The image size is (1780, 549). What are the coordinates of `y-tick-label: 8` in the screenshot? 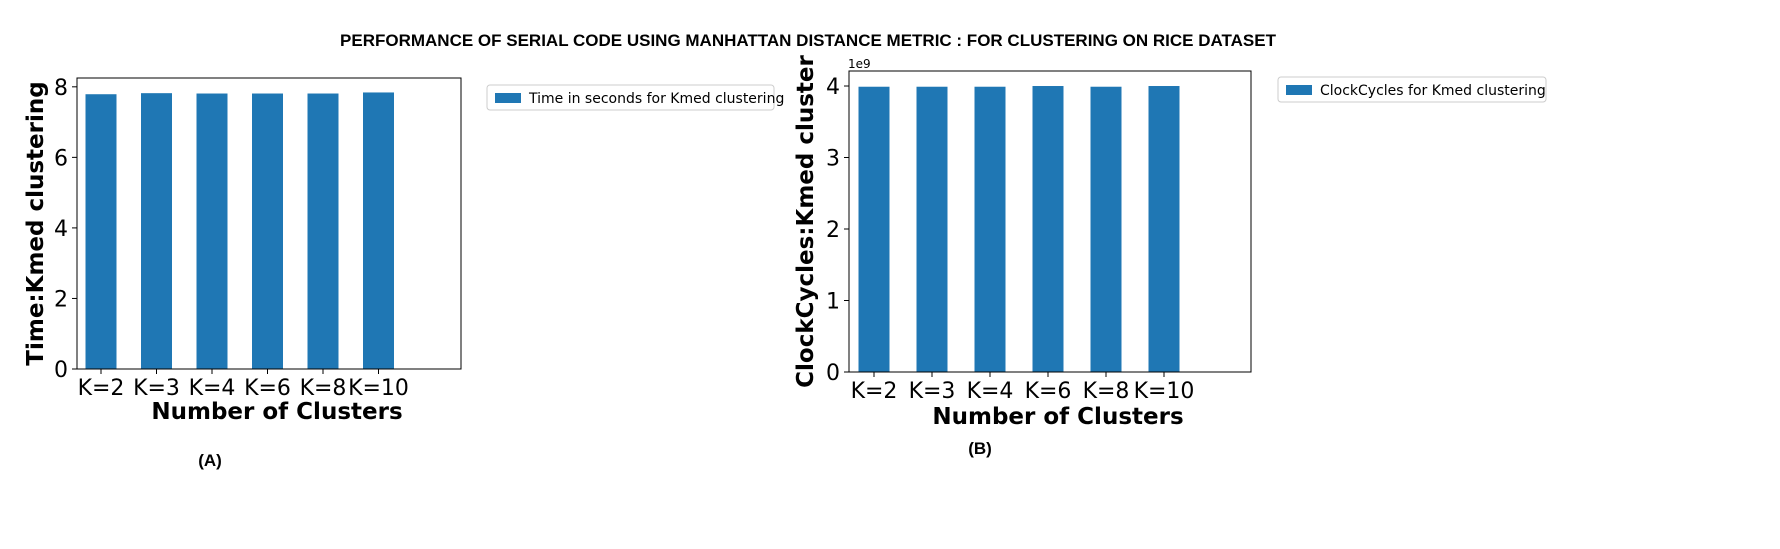 It's located at (61, 88).